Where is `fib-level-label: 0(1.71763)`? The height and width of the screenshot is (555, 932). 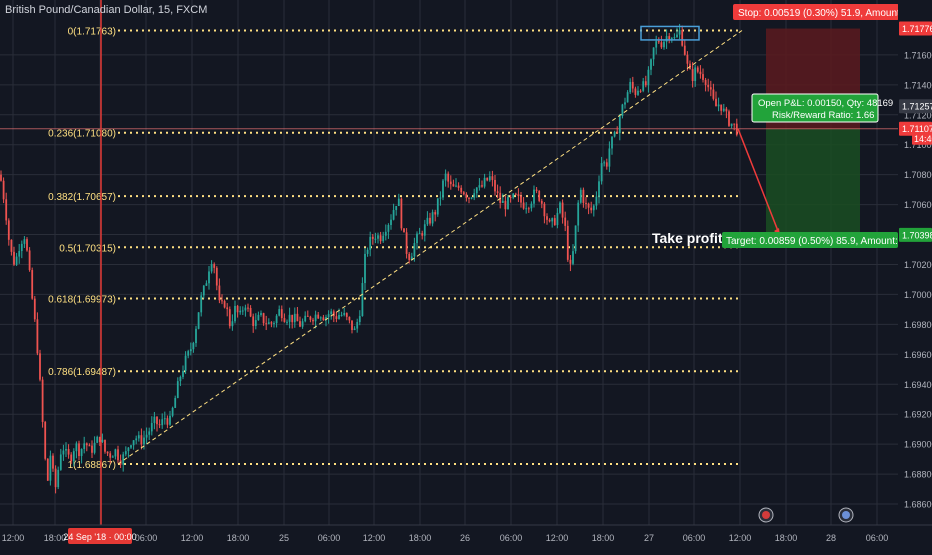
fib-level-label: 0(1.71763) is located at coordinates (92, 31).